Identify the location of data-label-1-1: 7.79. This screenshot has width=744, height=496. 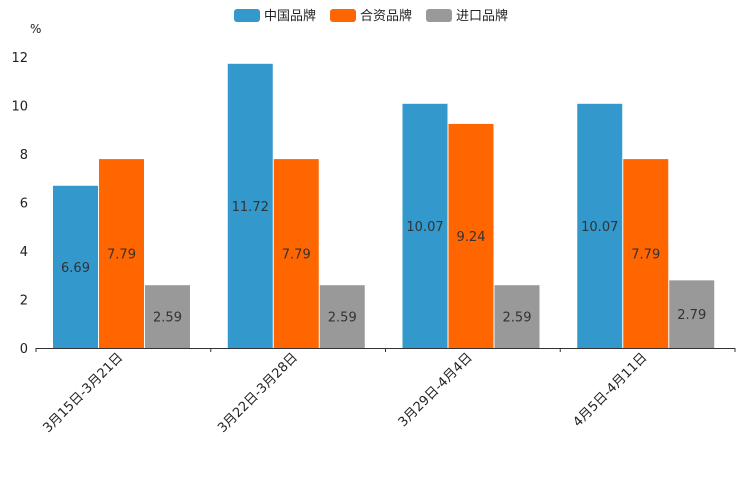
(296, 255).